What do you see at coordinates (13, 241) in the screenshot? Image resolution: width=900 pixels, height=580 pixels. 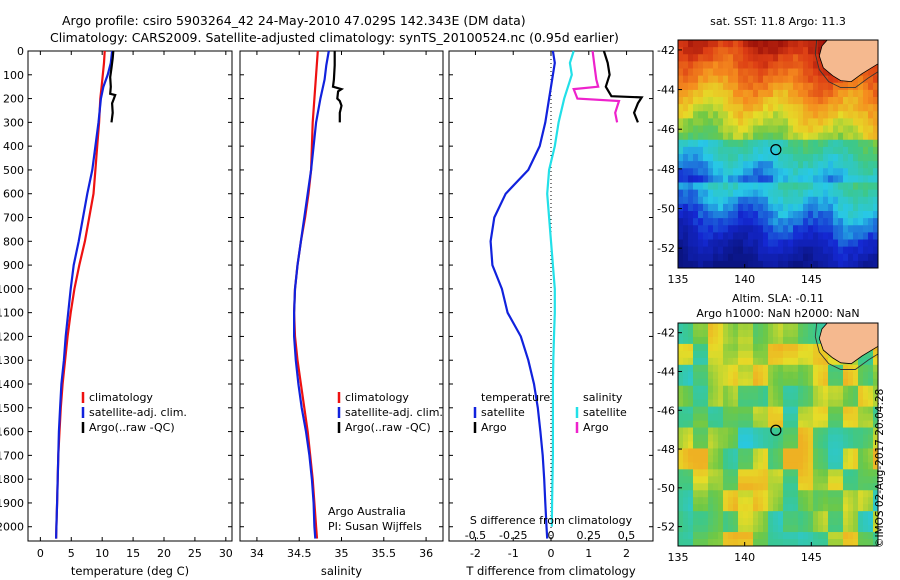 I see `y-tick-label: 800` at bounding box center [13, 241].